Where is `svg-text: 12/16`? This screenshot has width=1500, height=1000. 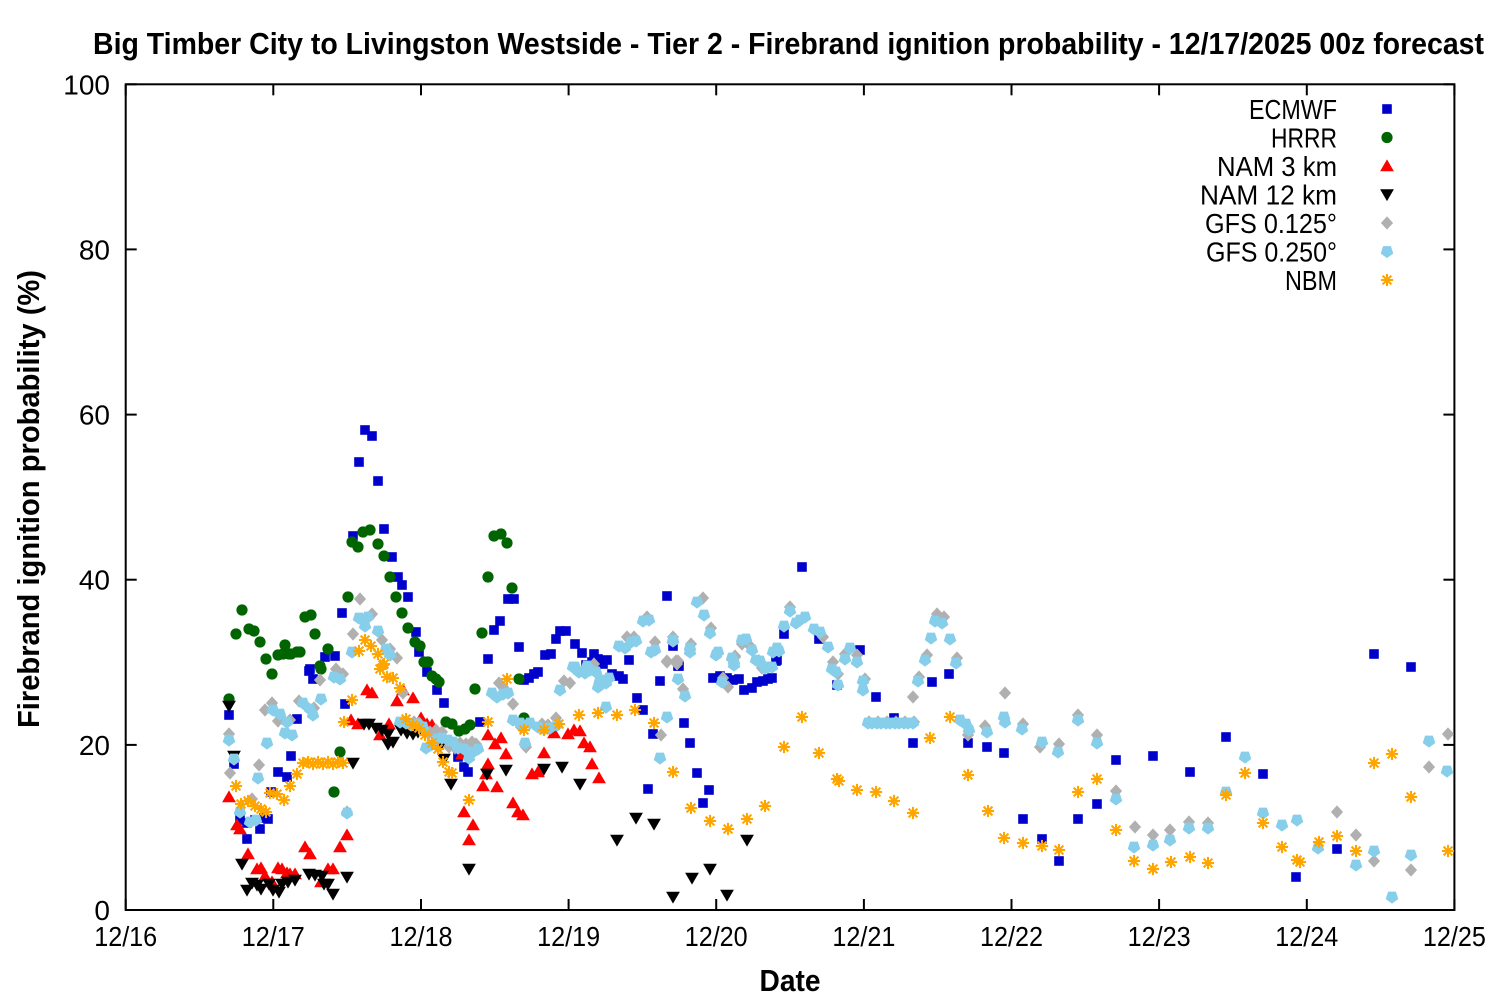 svg-text: 12/16 is located at coordinates (125, 936).